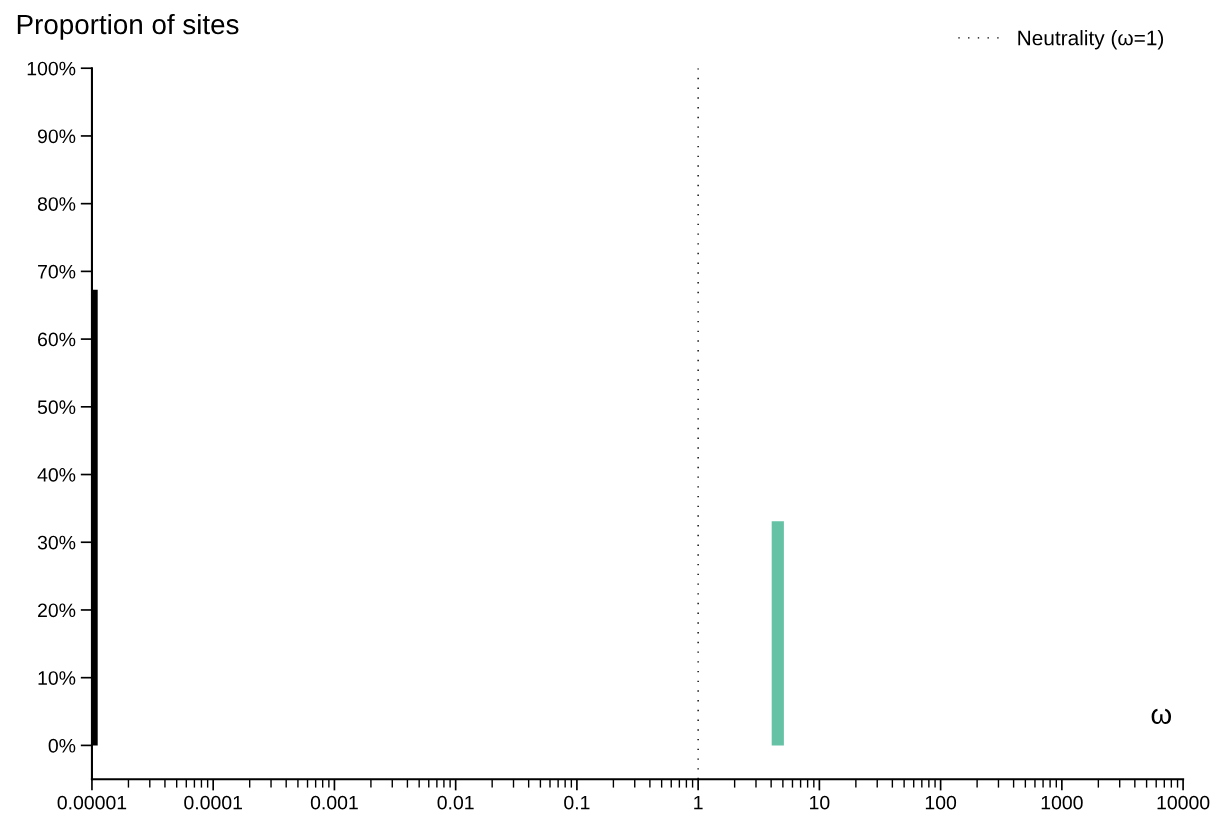  Describe the element at coordinates (820, 802) in the screenshot. I see `x-tick-label: 10` at that location.